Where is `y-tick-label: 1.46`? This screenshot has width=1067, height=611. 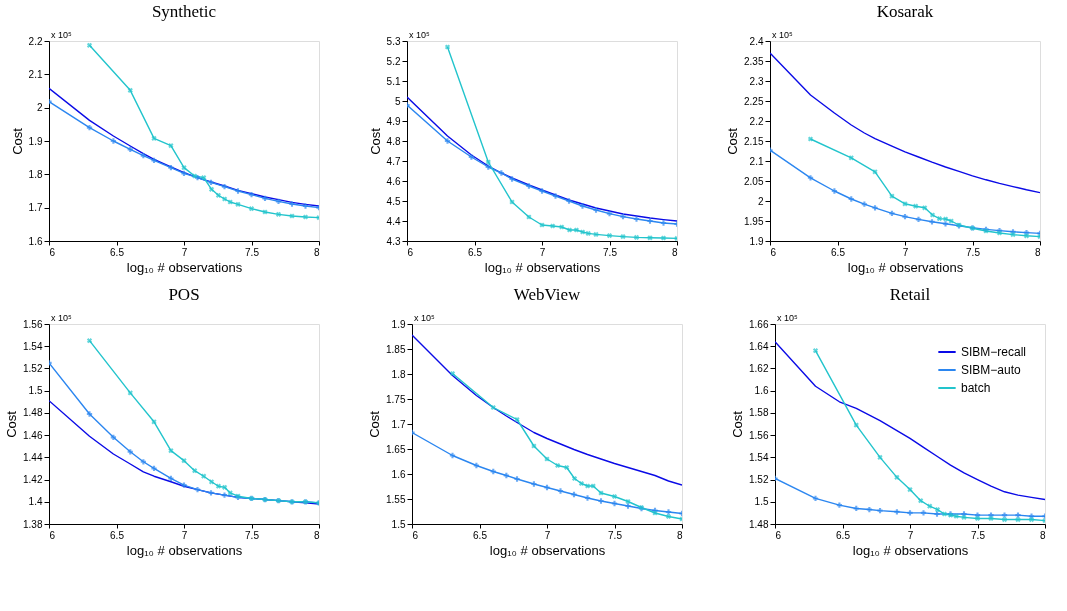 y-tick-label: 1.46 is located at coordinates (33, 435).